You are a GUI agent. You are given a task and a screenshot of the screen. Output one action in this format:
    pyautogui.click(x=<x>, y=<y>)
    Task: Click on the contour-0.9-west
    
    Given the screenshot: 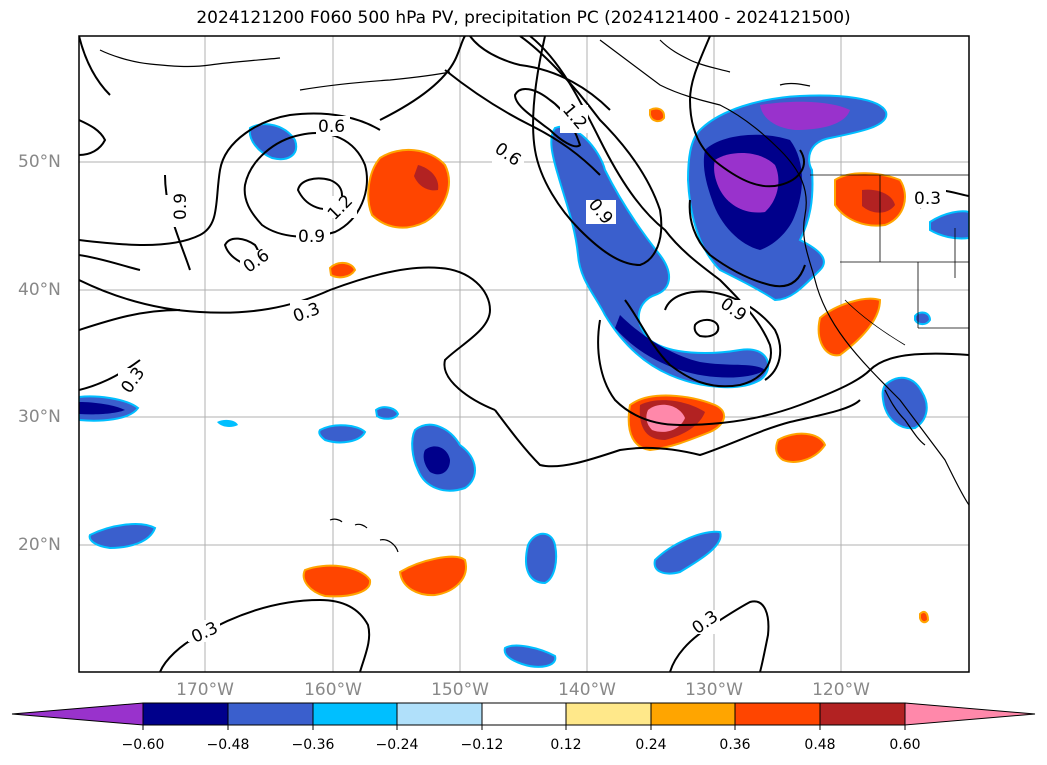 What is the action you would take?
    pyautogui.click(x=230, y=179)
    